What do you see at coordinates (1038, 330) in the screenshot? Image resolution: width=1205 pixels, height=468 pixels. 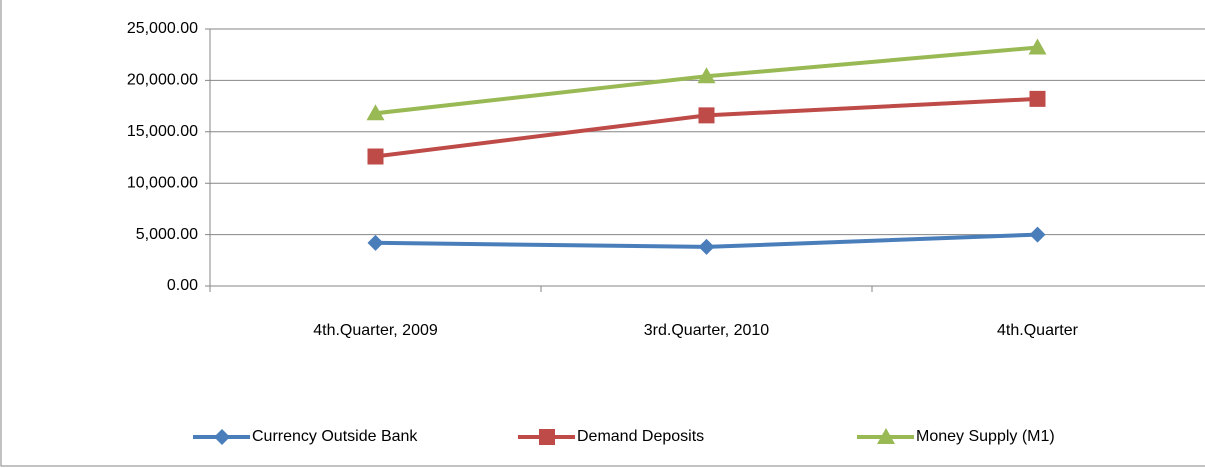 I see `x-tick-label: 4th.Quarter` at bounding box center [1038, 330].